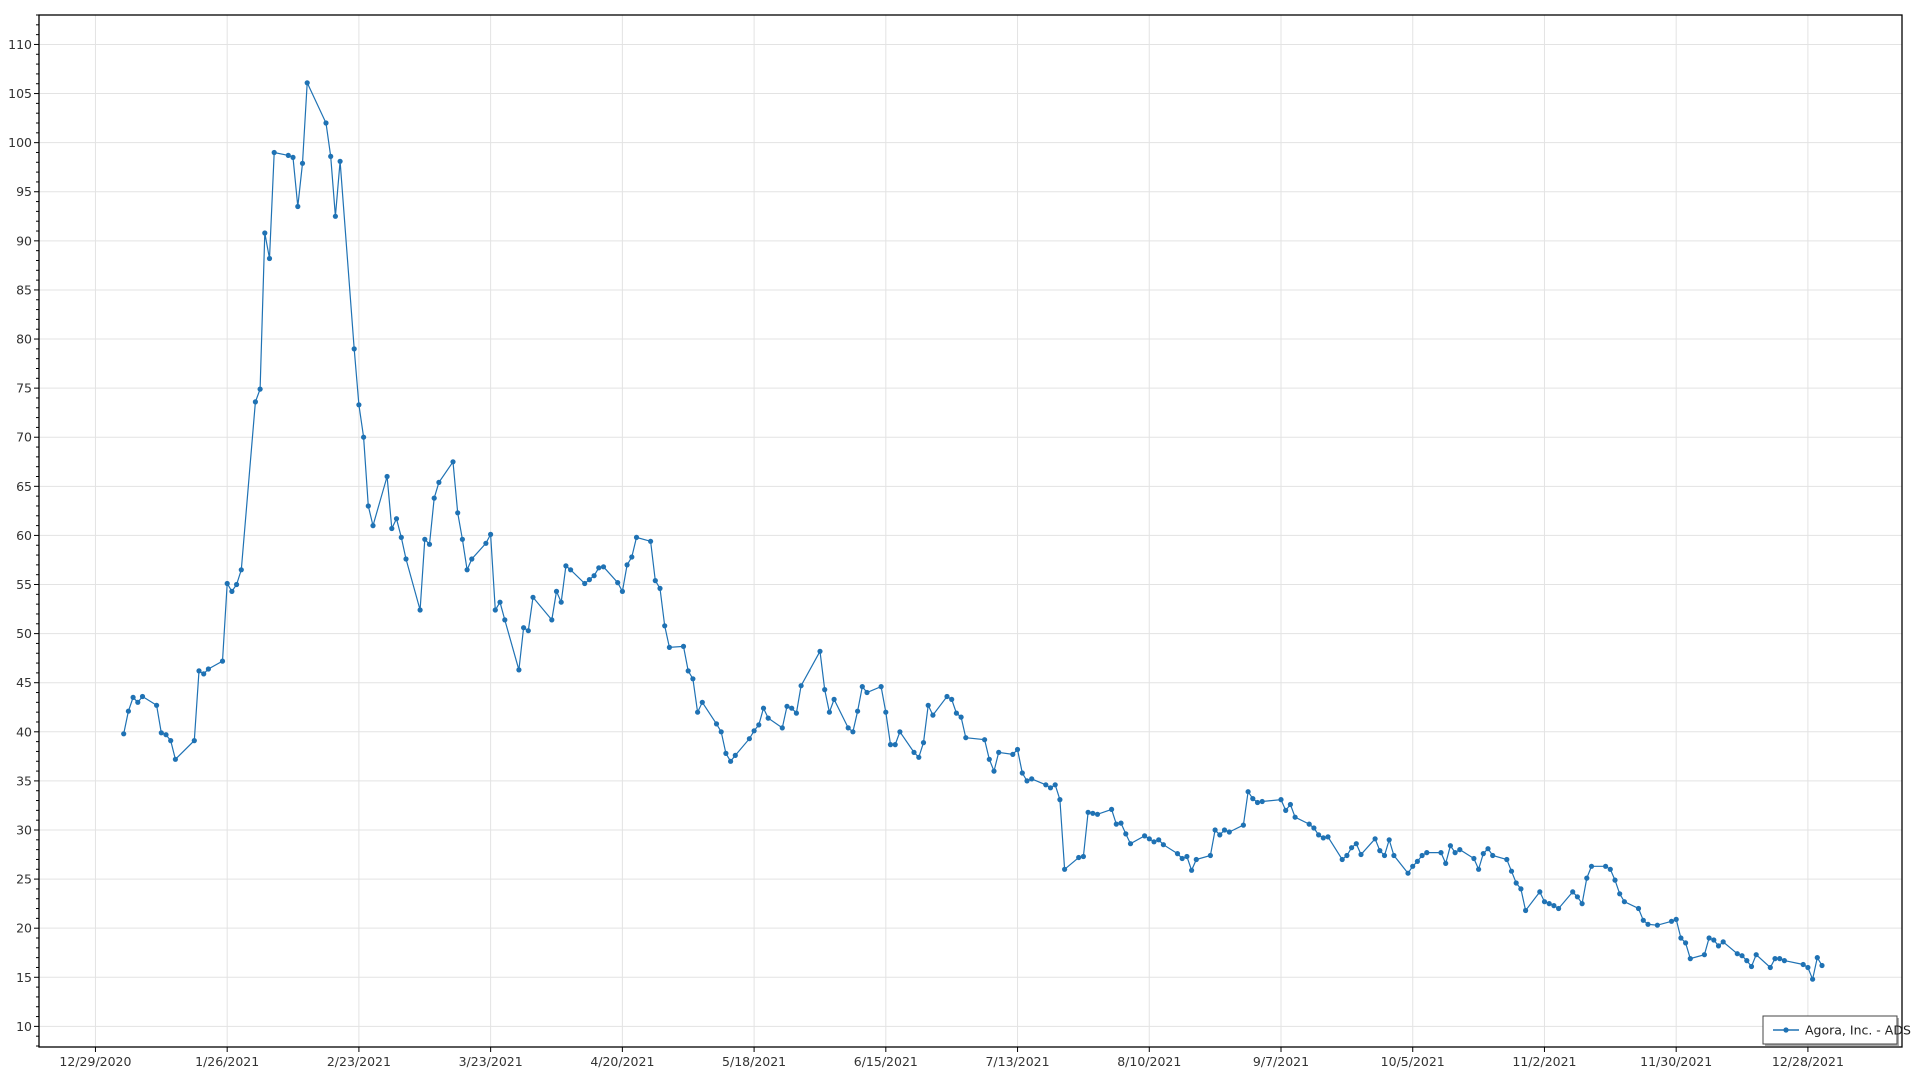 This screenshot has width=1920, height=1080. I want to click on y-tick-label: 40, so click(24, 731).